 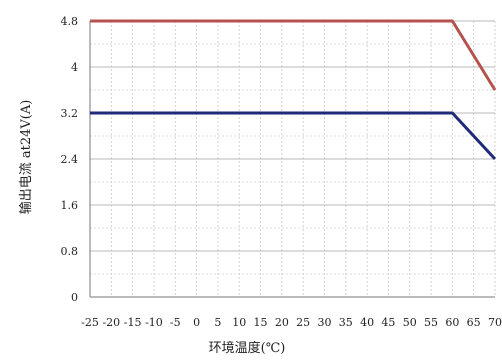 I want to click on y-tick-label: 2.4, so click(x=70, y=159).